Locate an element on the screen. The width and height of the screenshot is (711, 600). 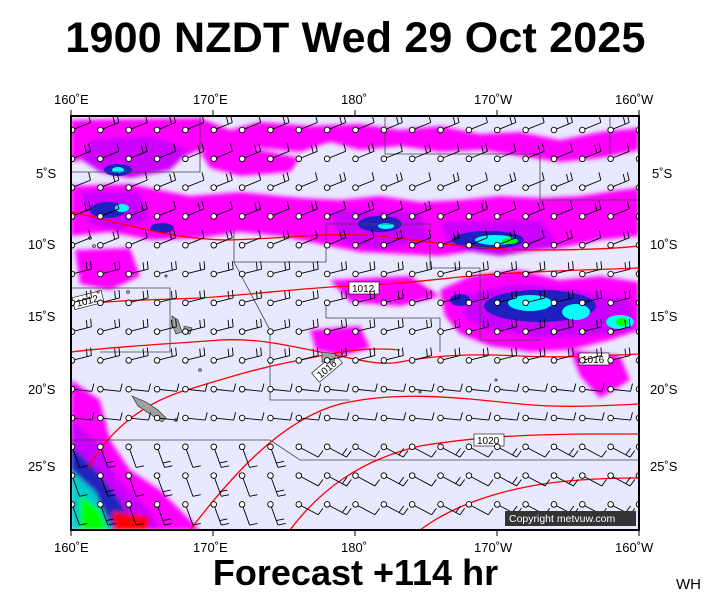
author-initials: WH is located at coordinates (688, 584).